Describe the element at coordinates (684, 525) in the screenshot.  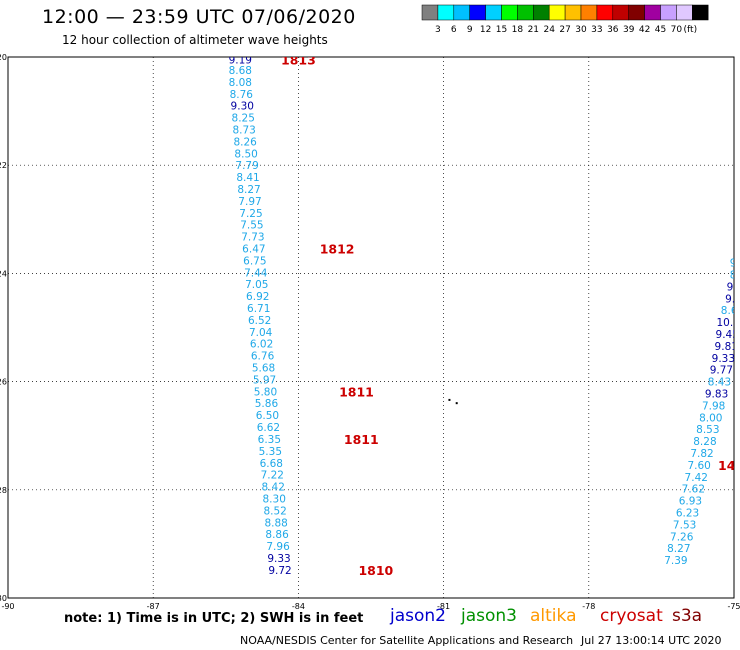
I see `wave-height-value: 7.53` at that location.